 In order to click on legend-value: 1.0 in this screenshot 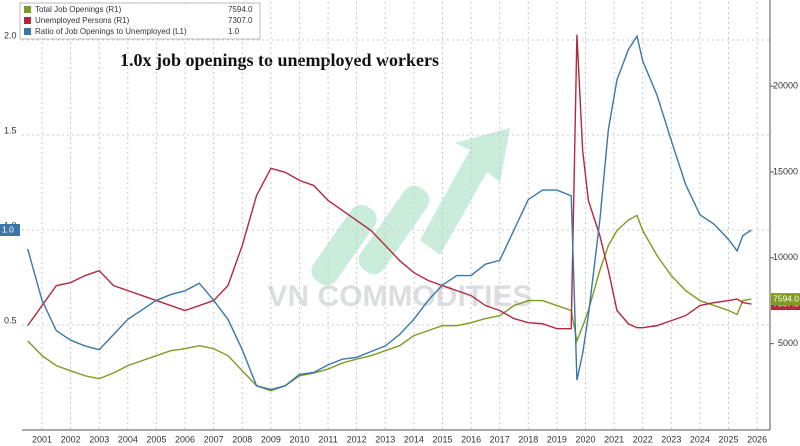, I will do `click(234, 31)`.